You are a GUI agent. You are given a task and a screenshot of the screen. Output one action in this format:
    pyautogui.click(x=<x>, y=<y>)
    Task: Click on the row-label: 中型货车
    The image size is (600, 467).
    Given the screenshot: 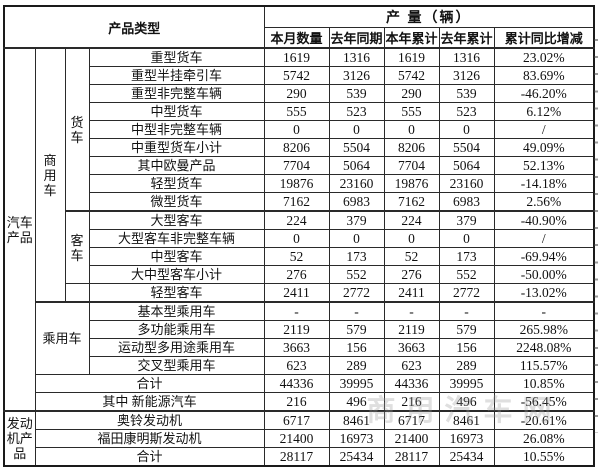 What is the action you would take?
    pyautogui.click(x=176, y=111)
    